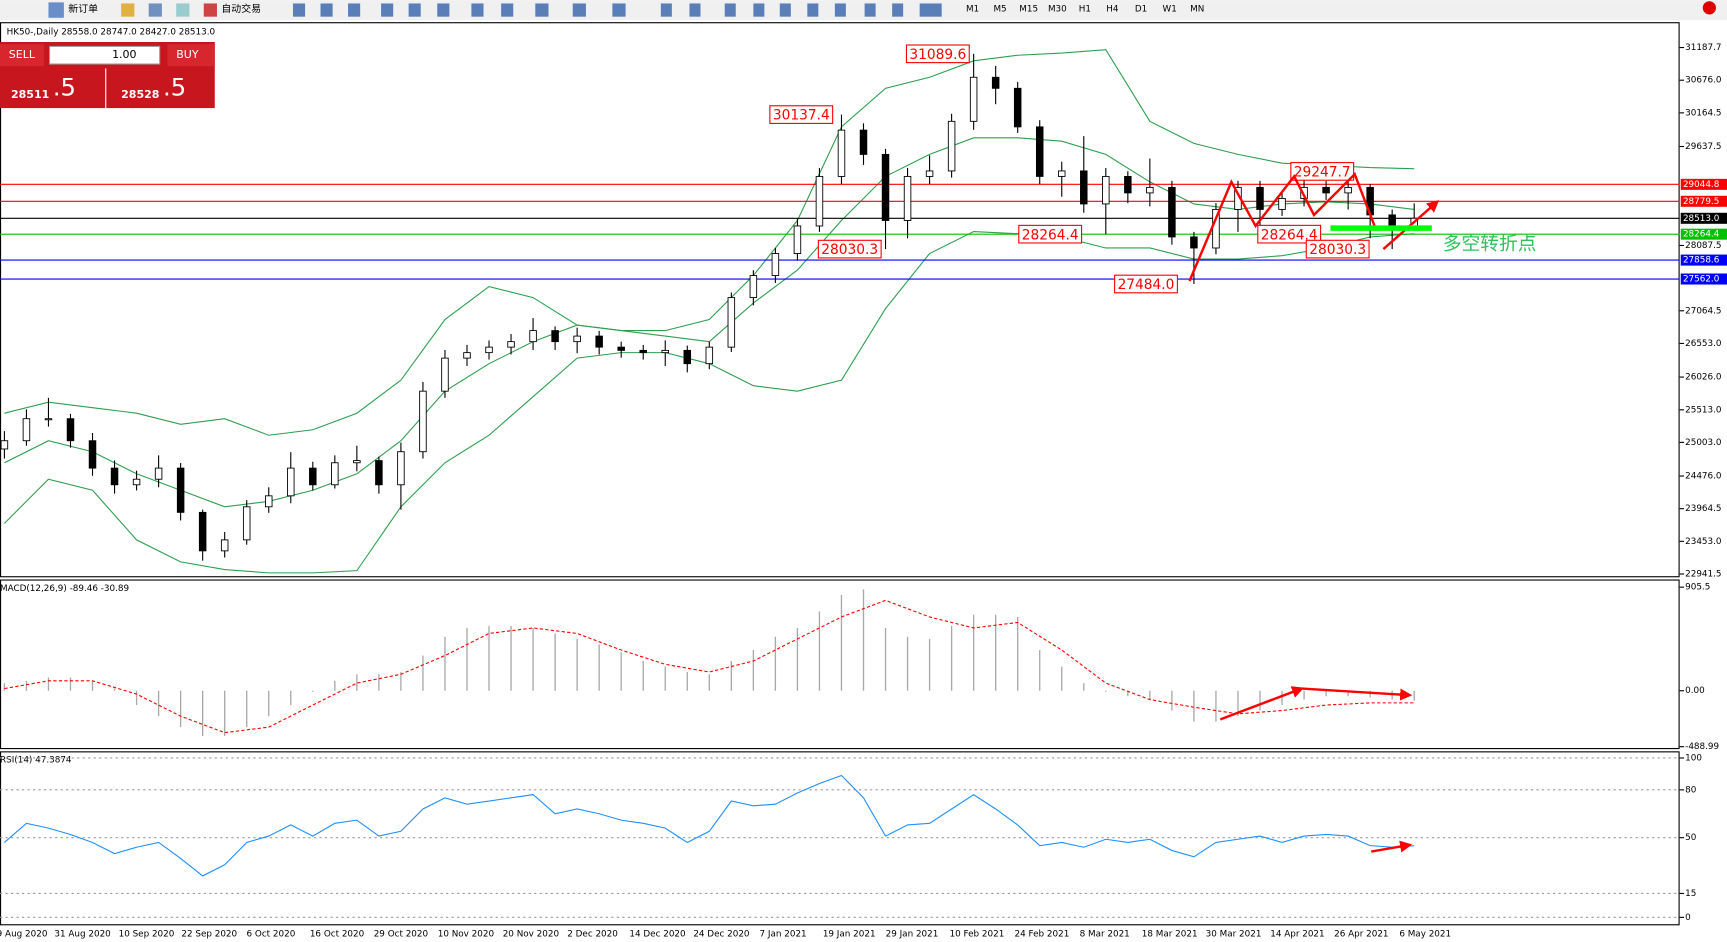 The image size is (1727, 942). What do you see at coordinates (124, 54) in the screenshot?
I see `lots-value: 1.00` at bounding box center [124, 54].